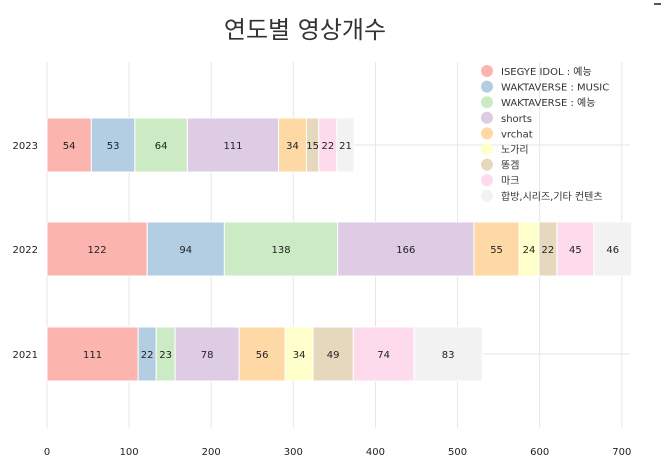 The height and width of the screenshot is (470, 664). I want to click on segment-value-label: 64, so click(161, 146).